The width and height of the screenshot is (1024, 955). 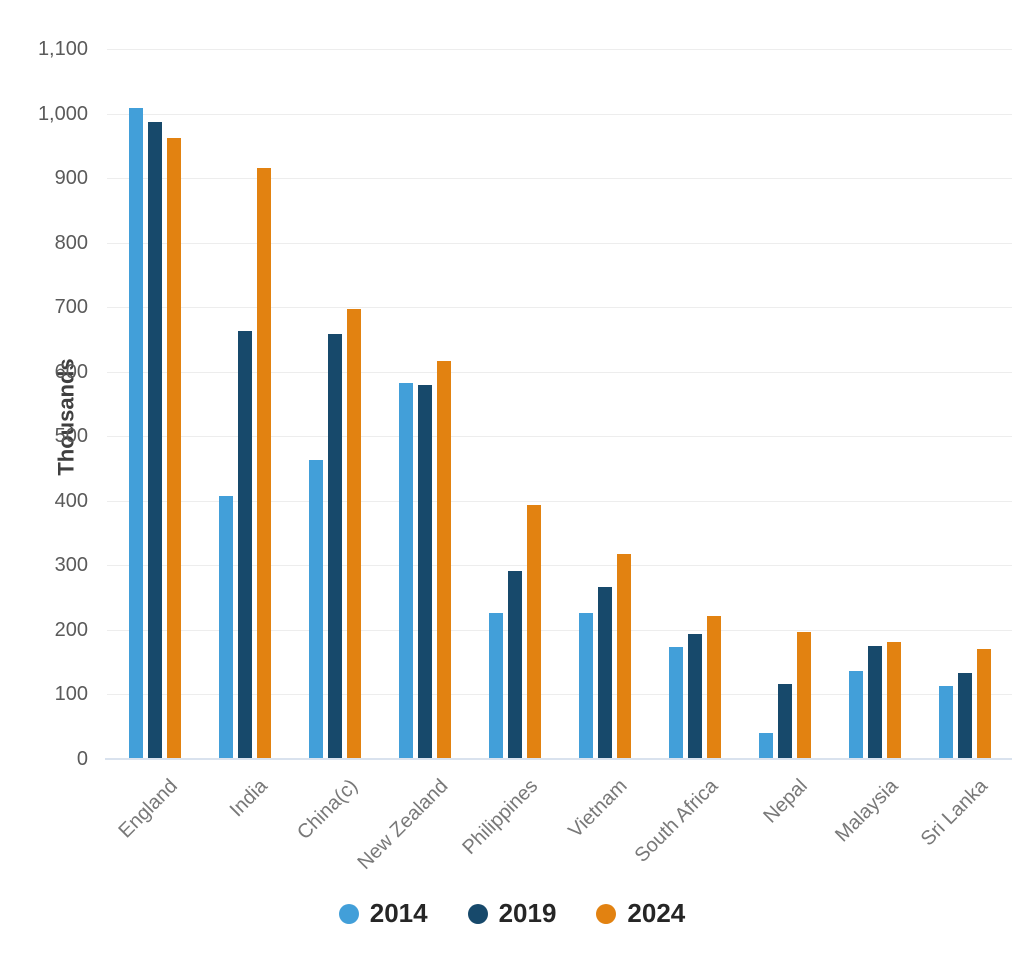 I want to click on legend-label-2024: 2024, so click(x=656, y=913).